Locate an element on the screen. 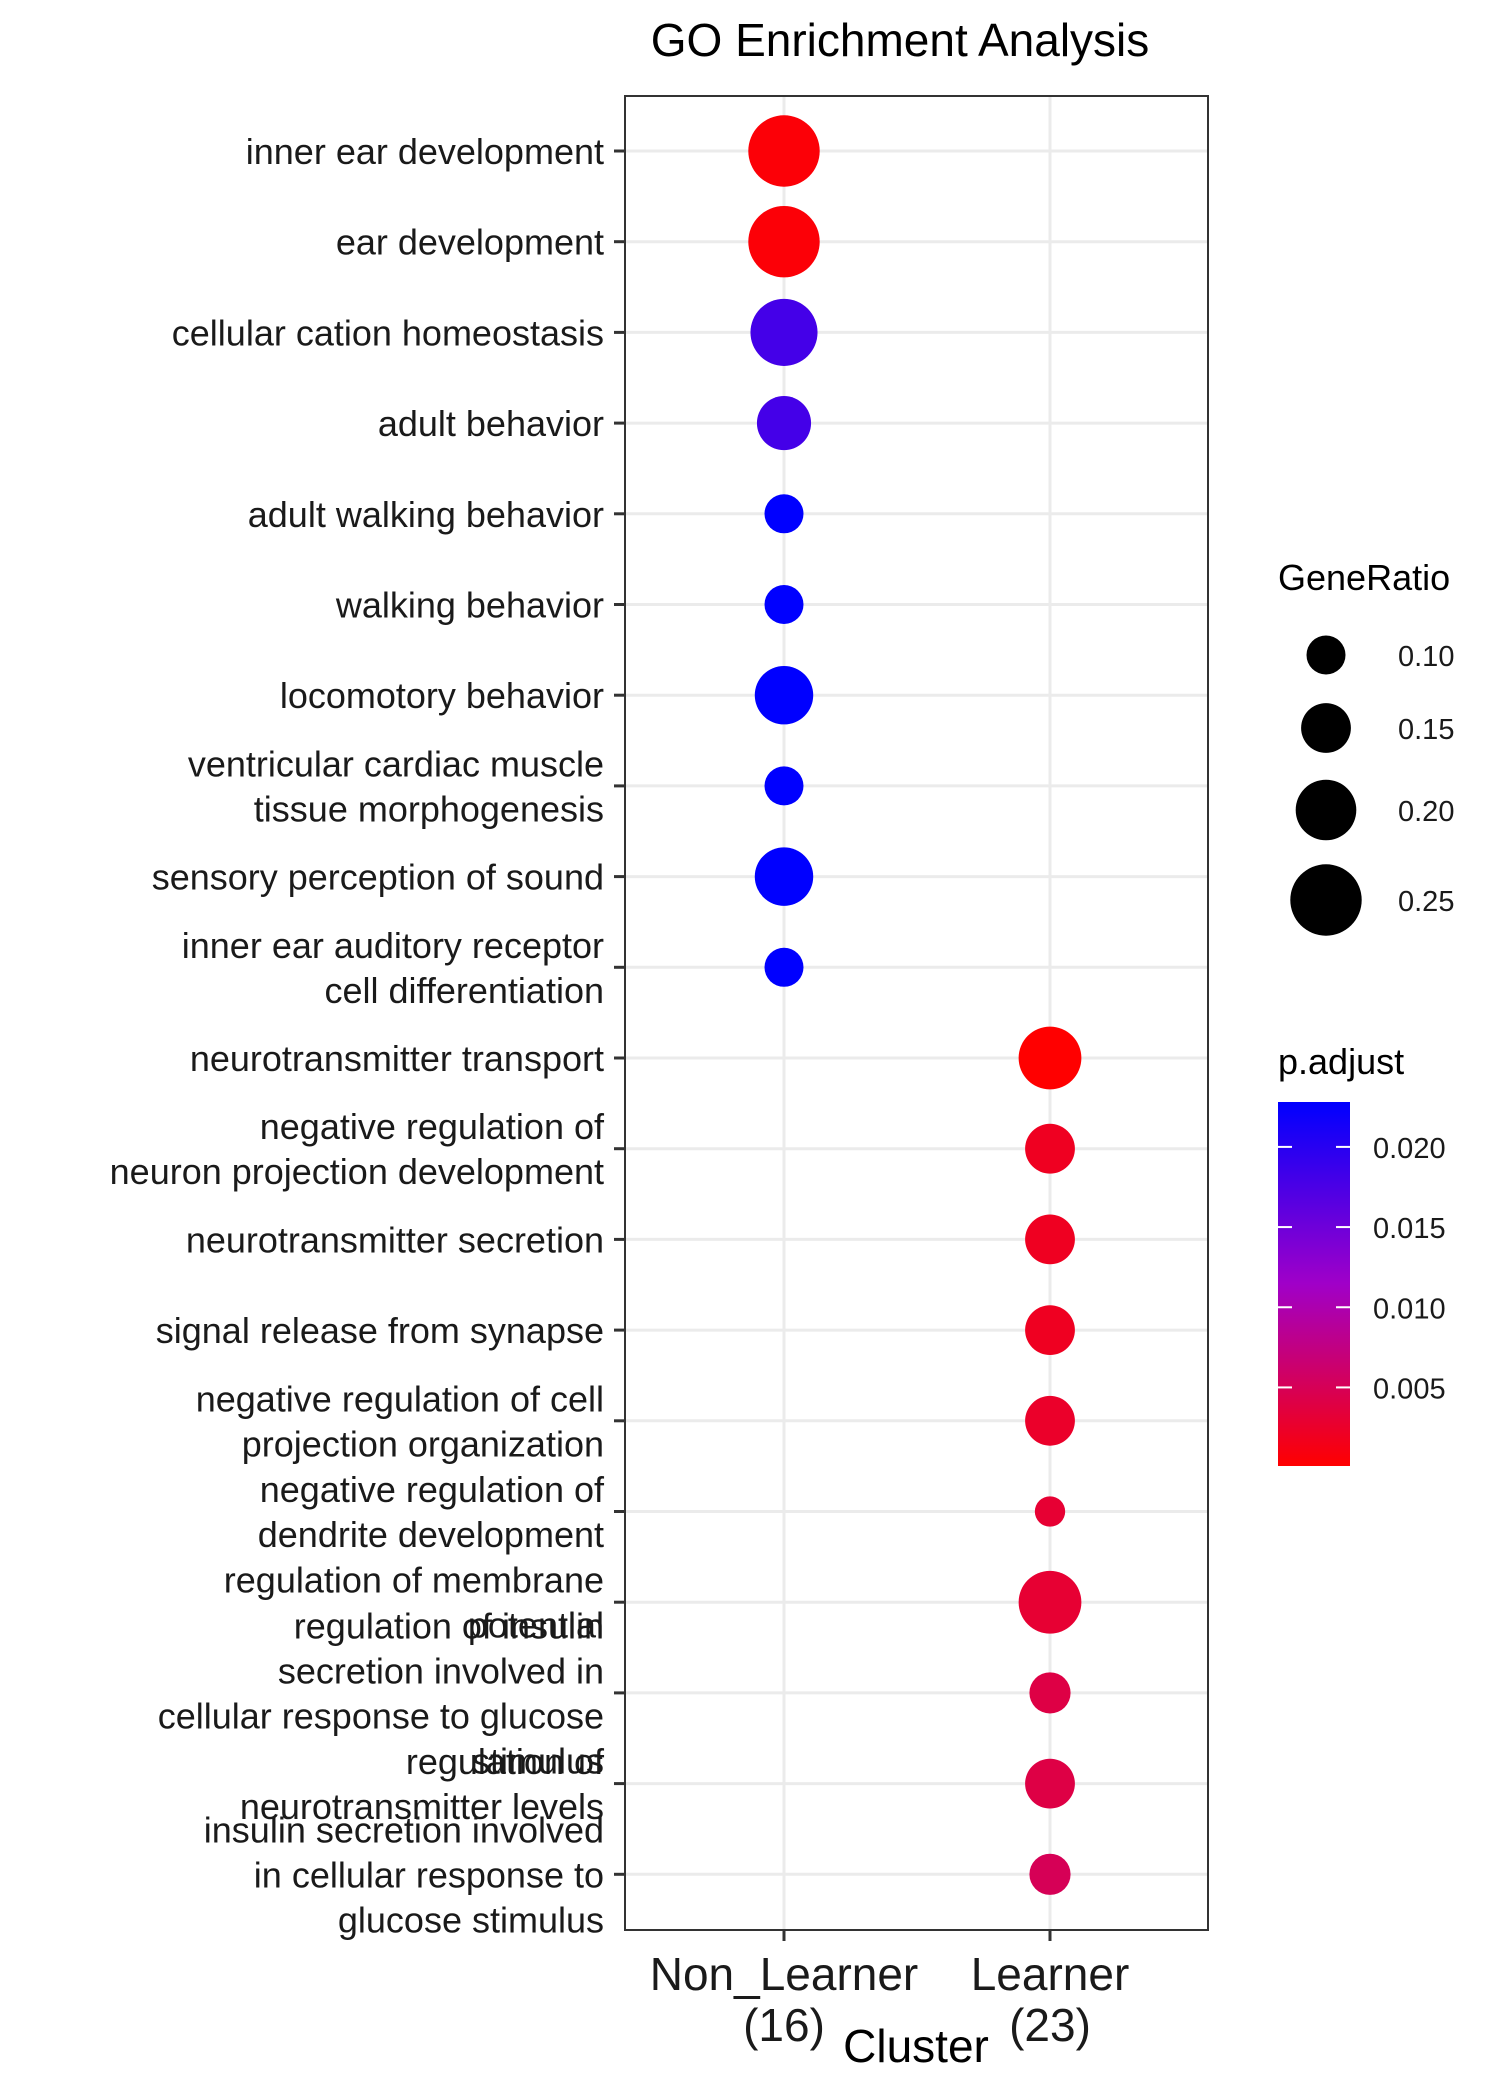 The width and height of the screenshot is (1500, 2100). y-tick-label-line: neuron projection development is located at coordinates (357, 1171).